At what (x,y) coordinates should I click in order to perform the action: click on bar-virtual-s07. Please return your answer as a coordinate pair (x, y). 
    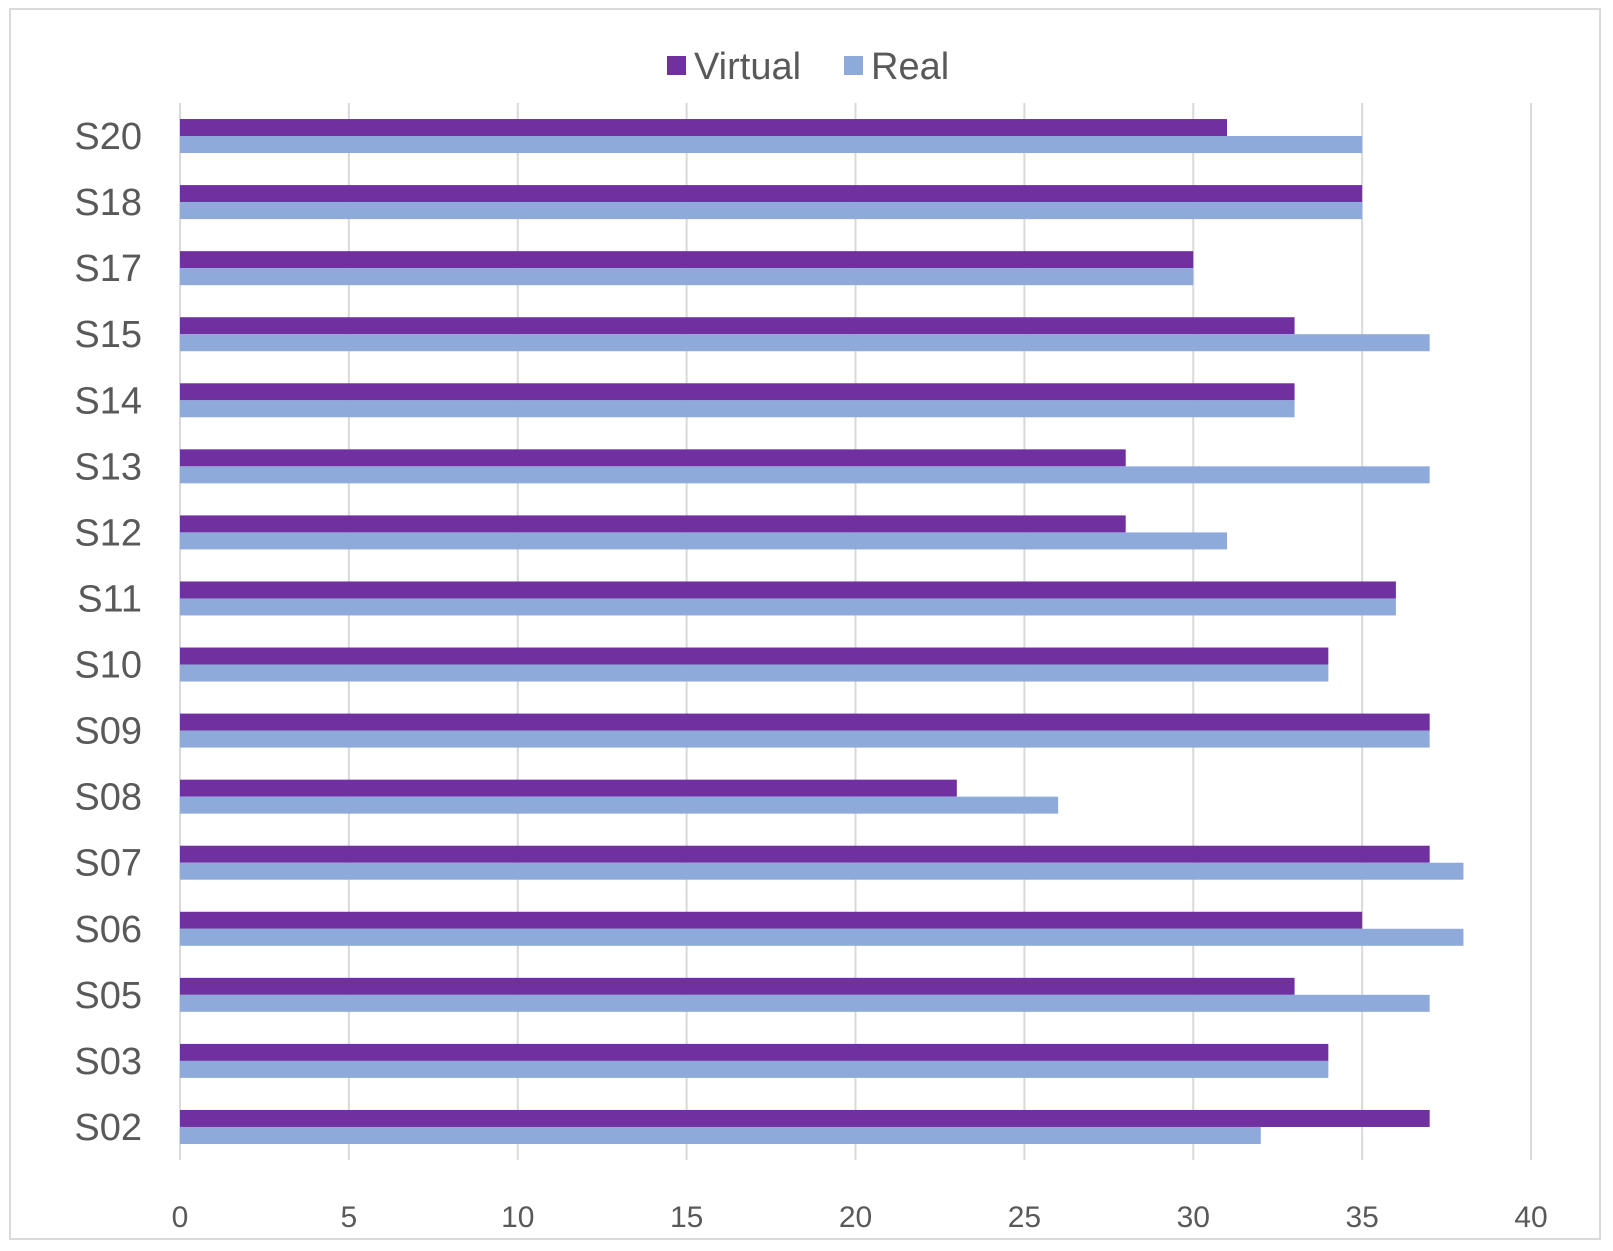
    Looking at the image, I should click on (805, 854).